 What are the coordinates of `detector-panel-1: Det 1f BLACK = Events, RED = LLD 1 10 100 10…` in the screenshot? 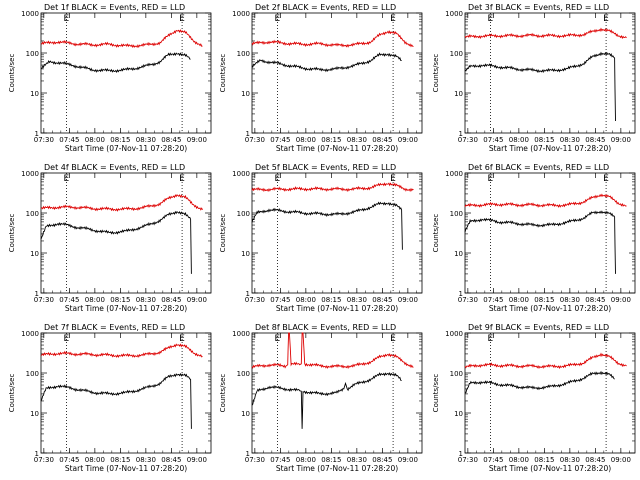 It's located at (110, 78).